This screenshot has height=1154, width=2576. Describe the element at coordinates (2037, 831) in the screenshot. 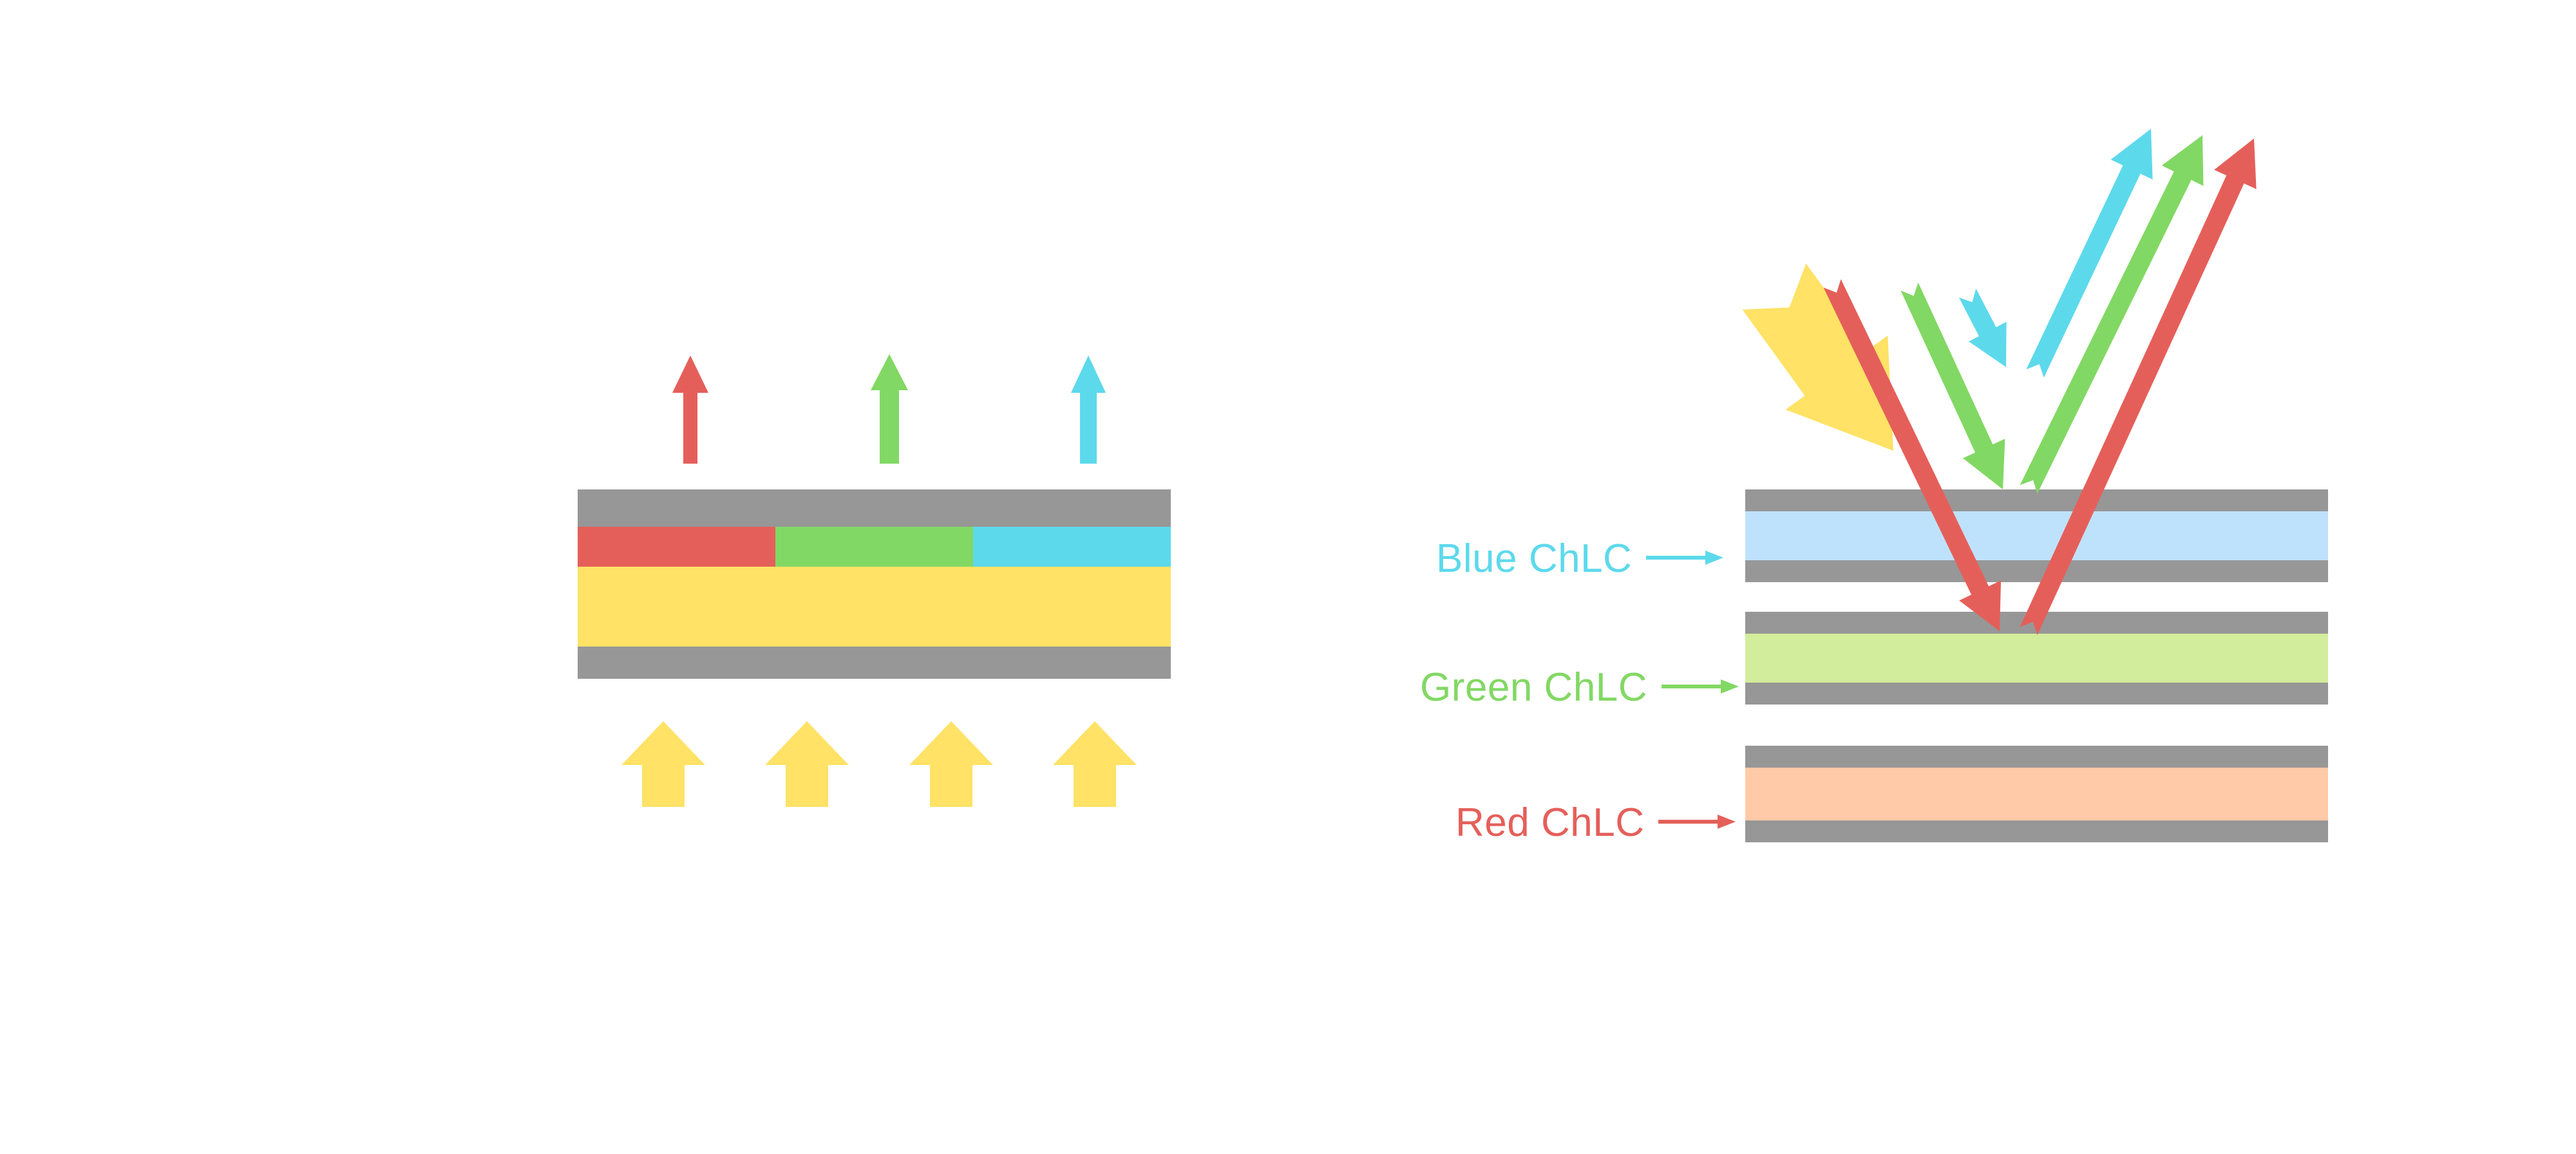

I see `red-chlc-bottom-electrode` at that location.